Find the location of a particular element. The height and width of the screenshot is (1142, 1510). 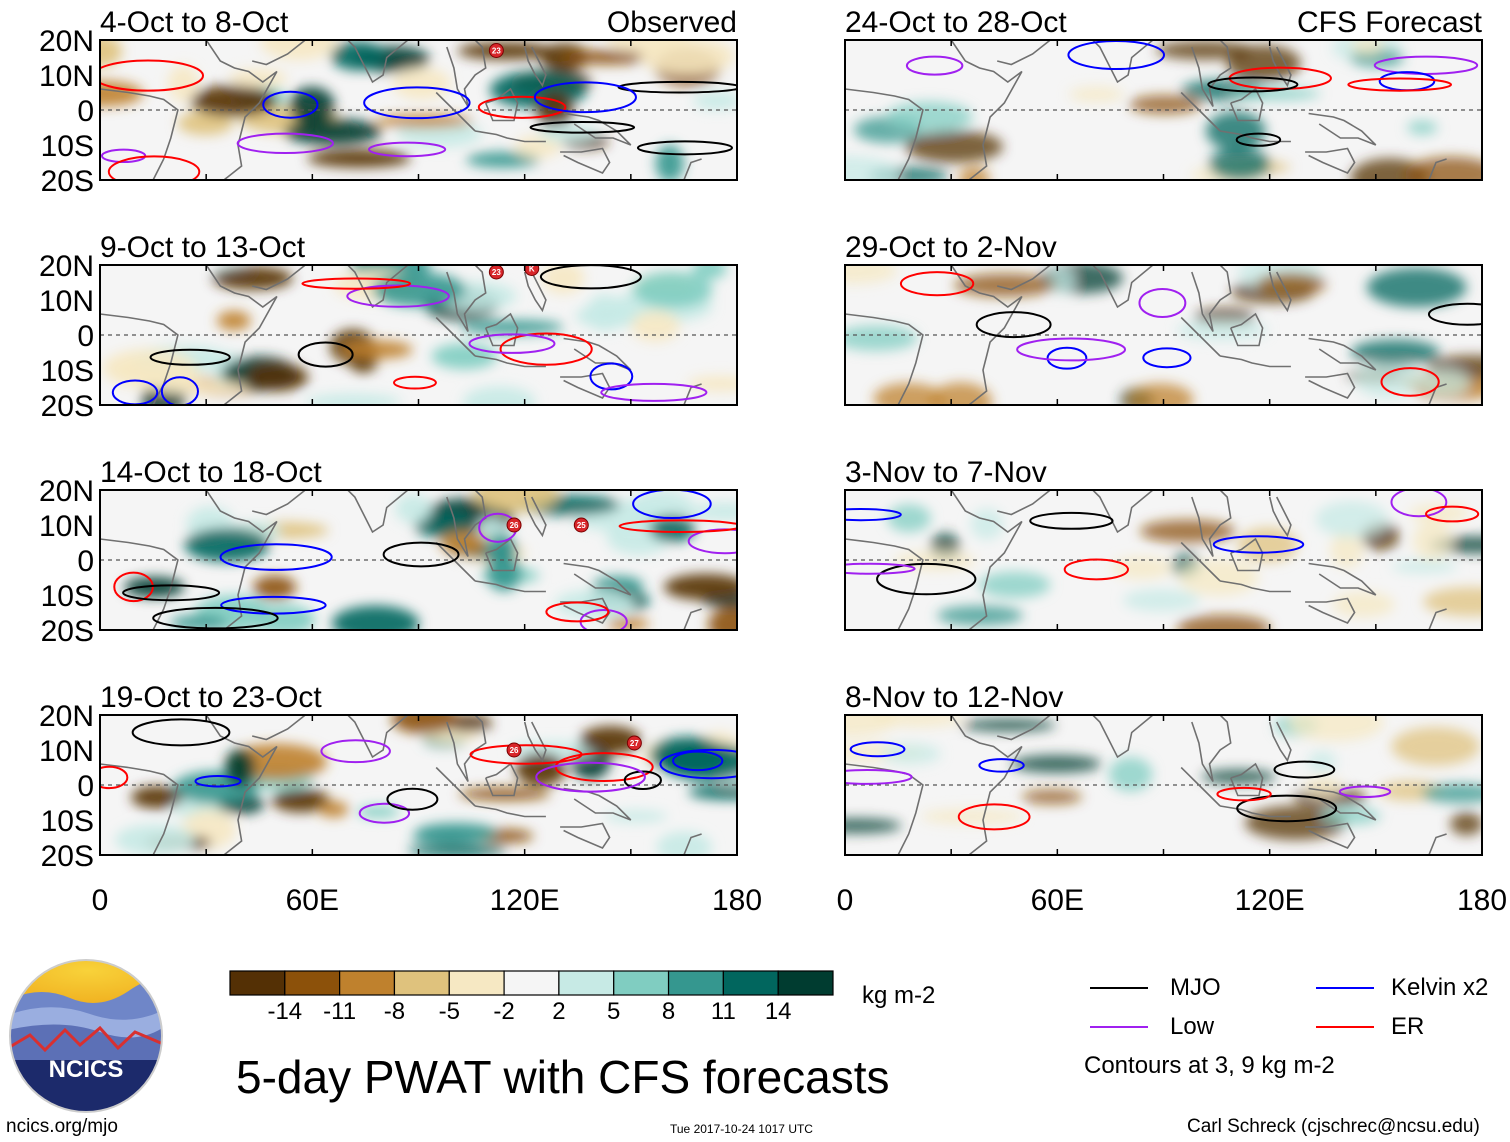

x-tick-label: 0 is located at coordinates (100, 900).